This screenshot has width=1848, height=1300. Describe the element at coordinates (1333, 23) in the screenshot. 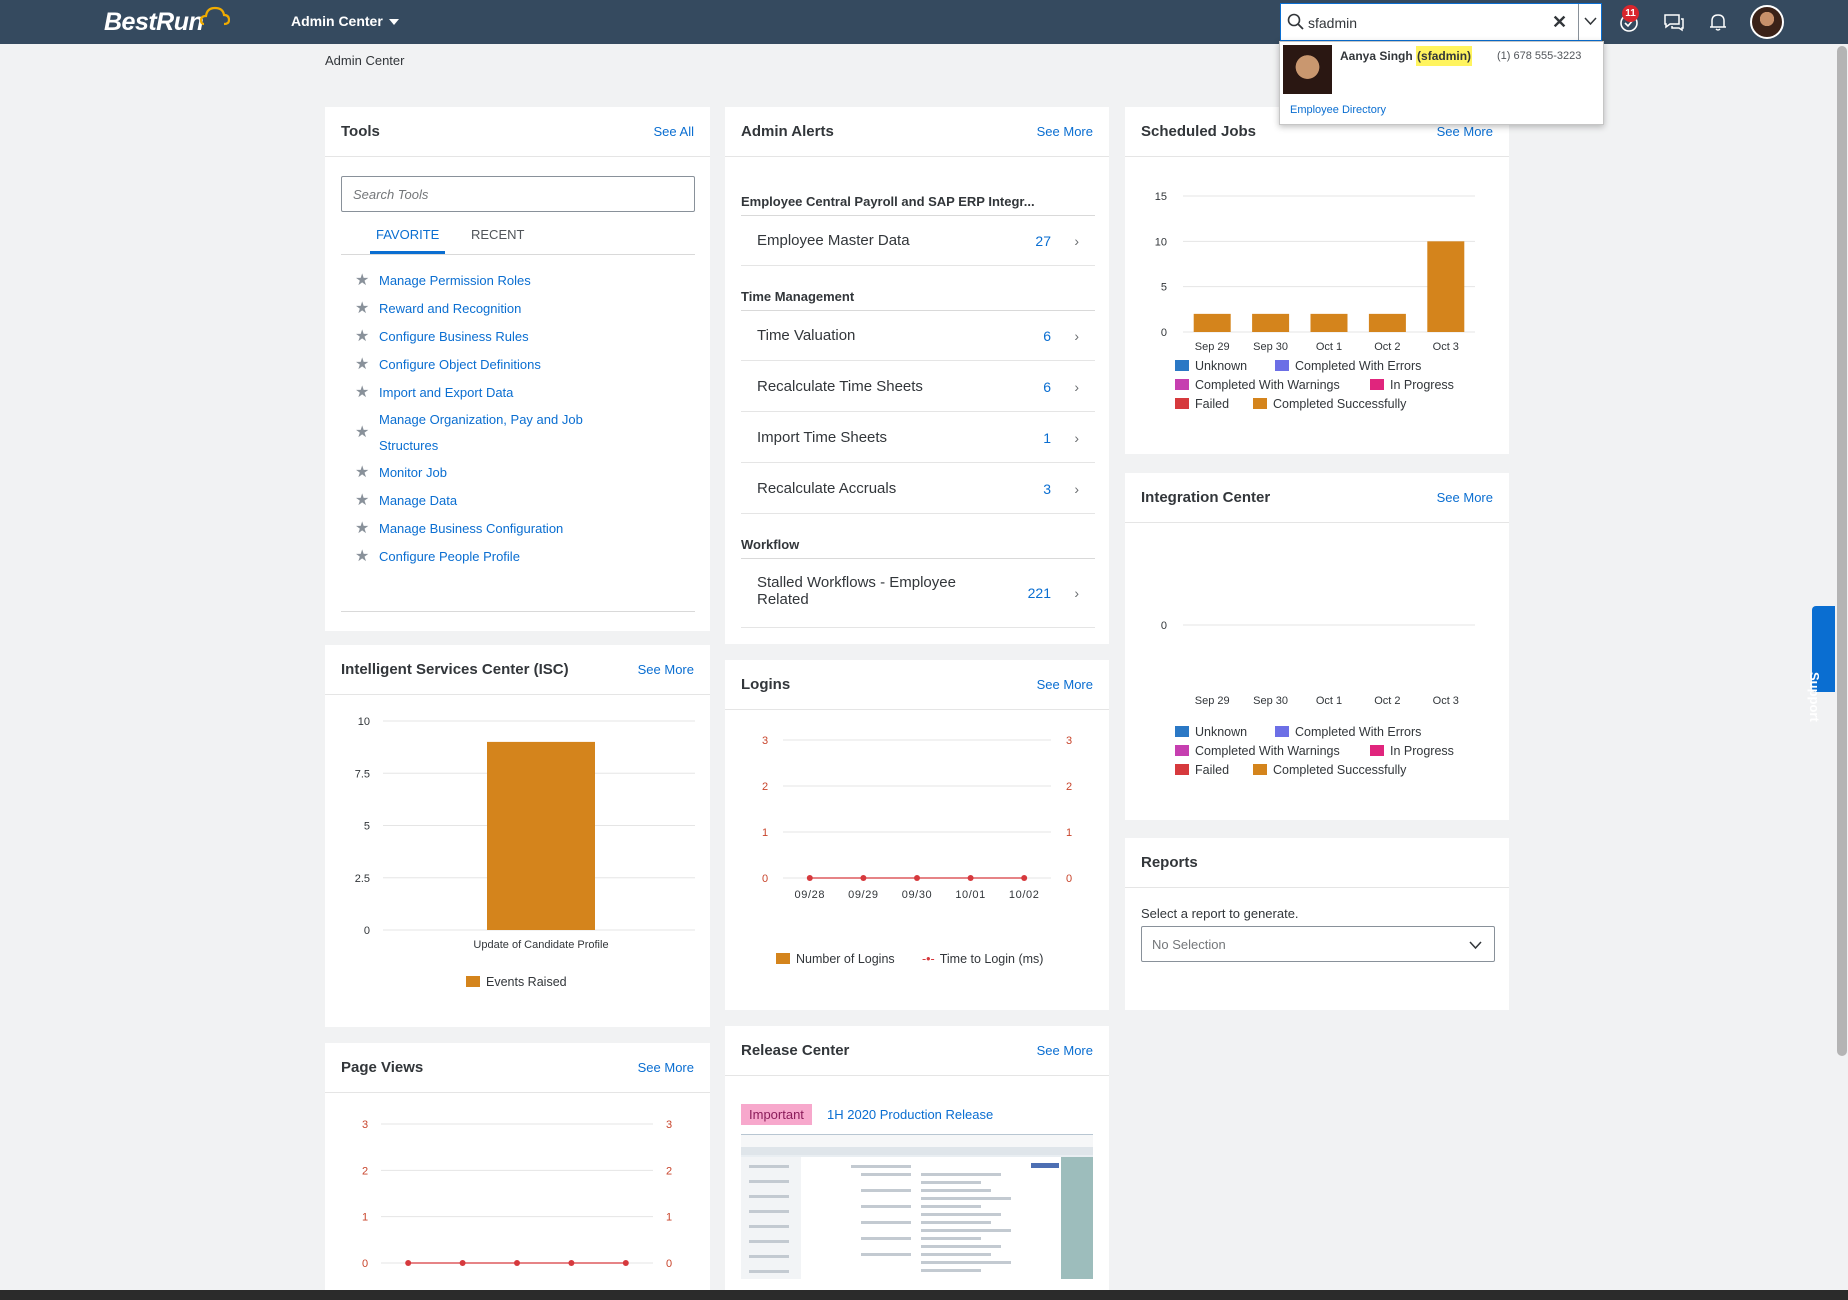

I see `search-input: sfadmin` at that location.